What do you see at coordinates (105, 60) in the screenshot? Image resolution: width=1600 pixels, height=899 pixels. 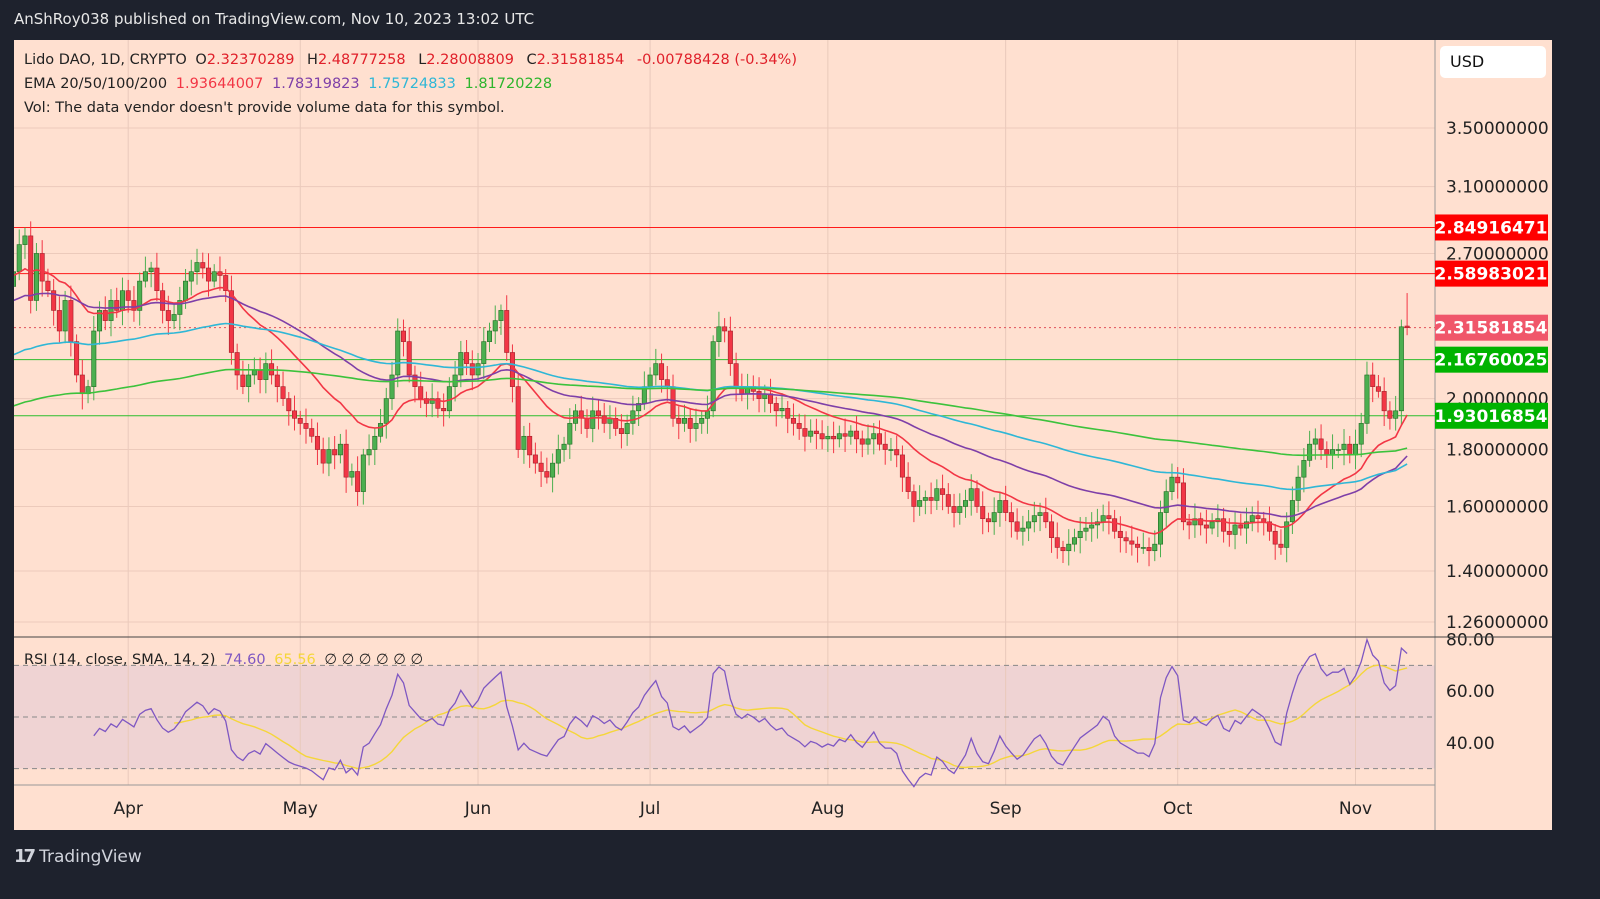 I see `symbol-name: Lido DAO, 1D, CRYPTO` at bounding box center [105, 60].